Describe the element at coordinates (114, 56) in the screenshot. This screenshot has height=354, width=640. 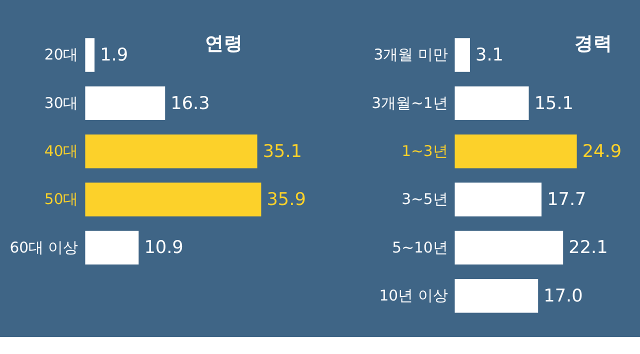
I see `data-label: 1.9` at that location.